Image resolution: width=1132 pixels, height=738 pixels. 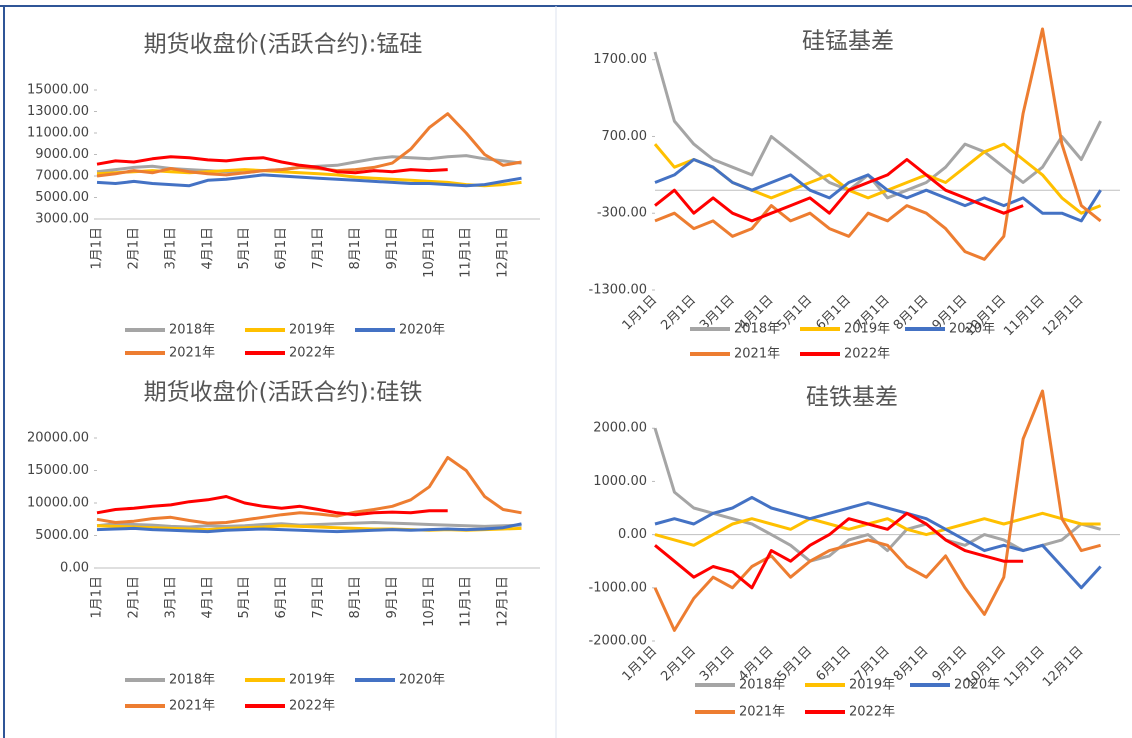 What do you see at coordinates (62, 176) in the screenshot?
I see `y-tick-label: 7000.00` at bounding box center [62, 176].